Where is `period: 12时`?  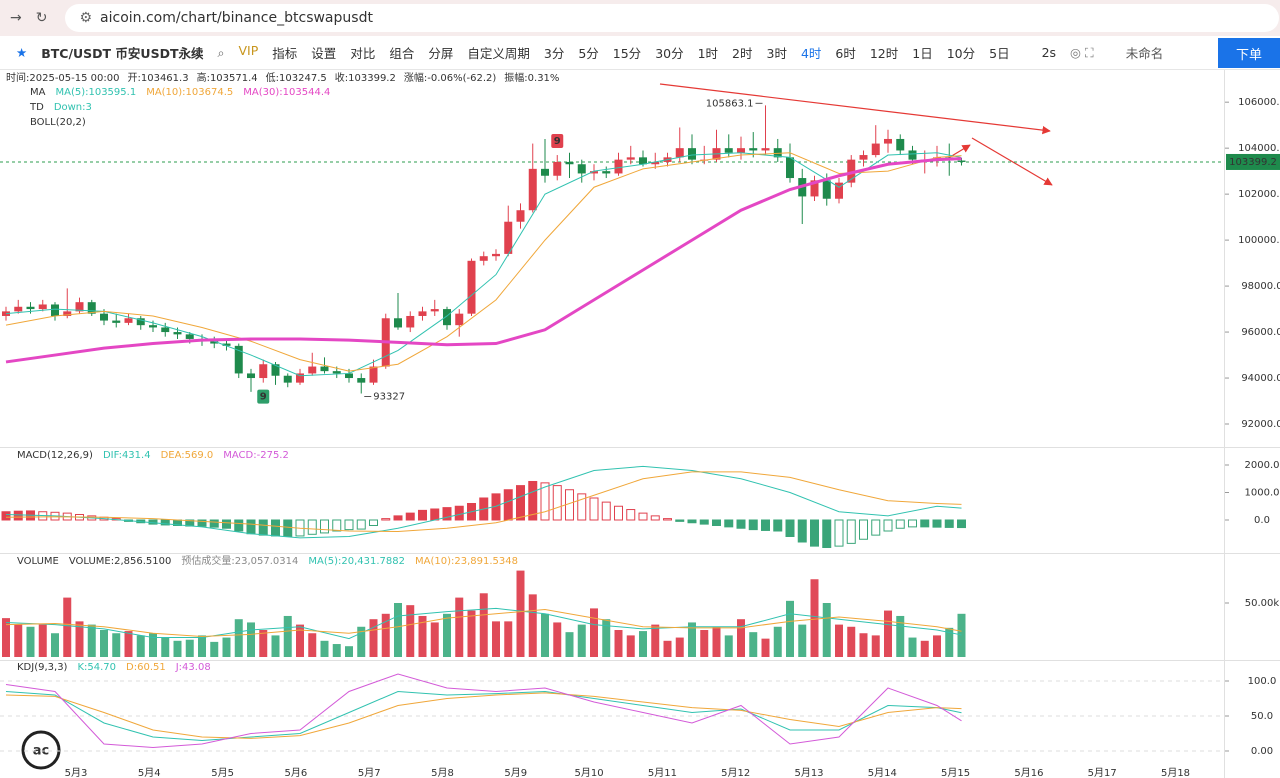 period: 12时 is located at coordinates (884, 53).